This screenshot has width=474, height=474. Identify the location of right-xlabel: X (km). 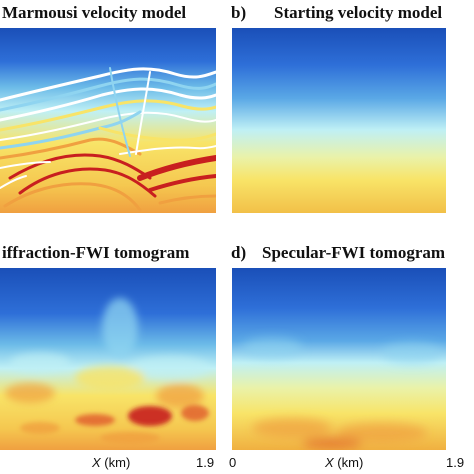
(344, 462).